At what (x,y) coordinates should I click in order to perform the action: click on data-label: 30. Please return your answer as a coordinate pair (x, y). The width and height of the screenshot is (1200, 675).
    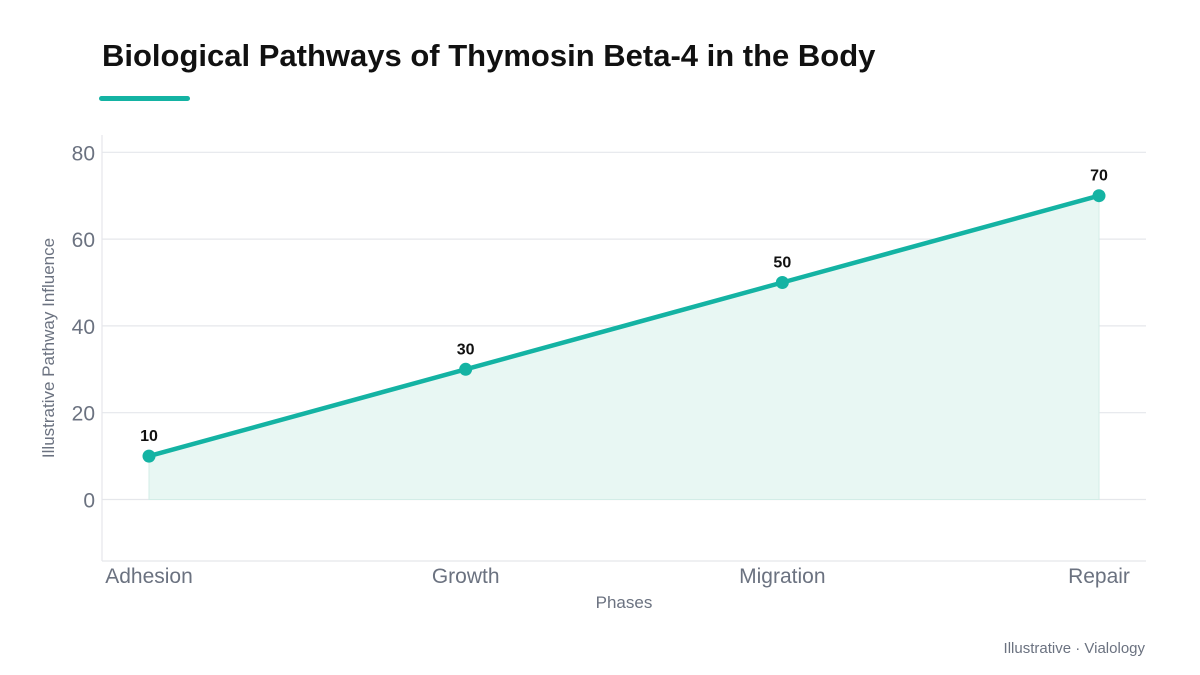
    Looking at the image, I should click on (466, 349).